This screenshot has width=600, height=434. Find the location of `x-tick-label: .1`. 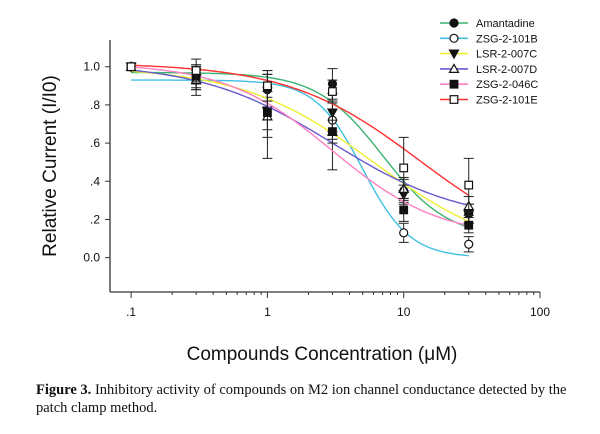

x-tick-label: .1 is located at coordinates (131, 312).